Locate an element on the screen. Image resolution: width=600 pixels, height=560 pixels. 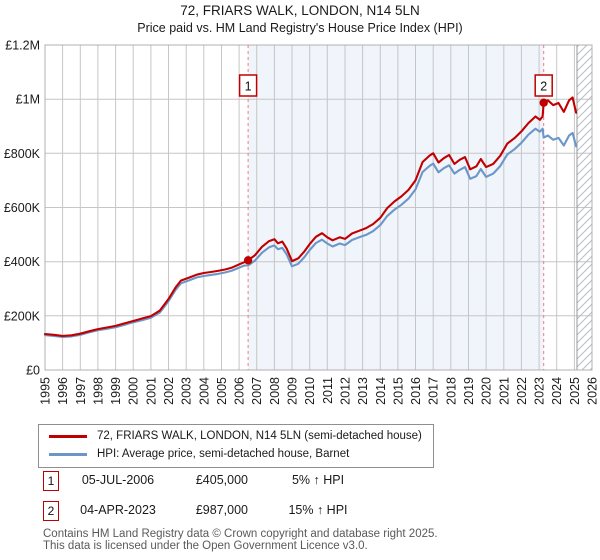
svg-text: 2009 is located at coordinates (293, 391).